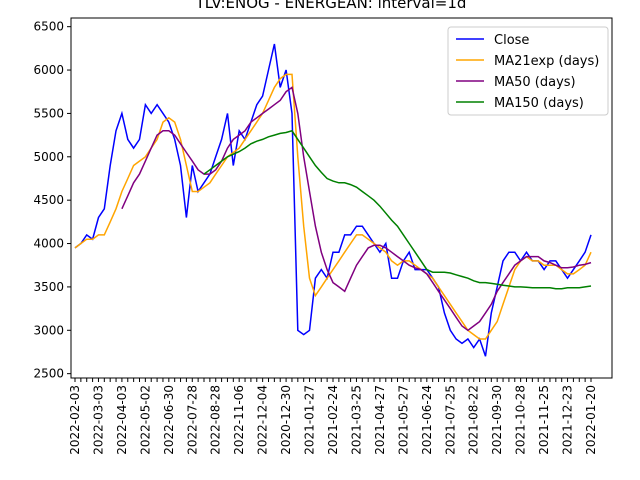 This screenshot has height=480, width=640. I want to click on chart-title: TLV:ENOG - ENERGEAN: interval=1d, so click(331, 6).